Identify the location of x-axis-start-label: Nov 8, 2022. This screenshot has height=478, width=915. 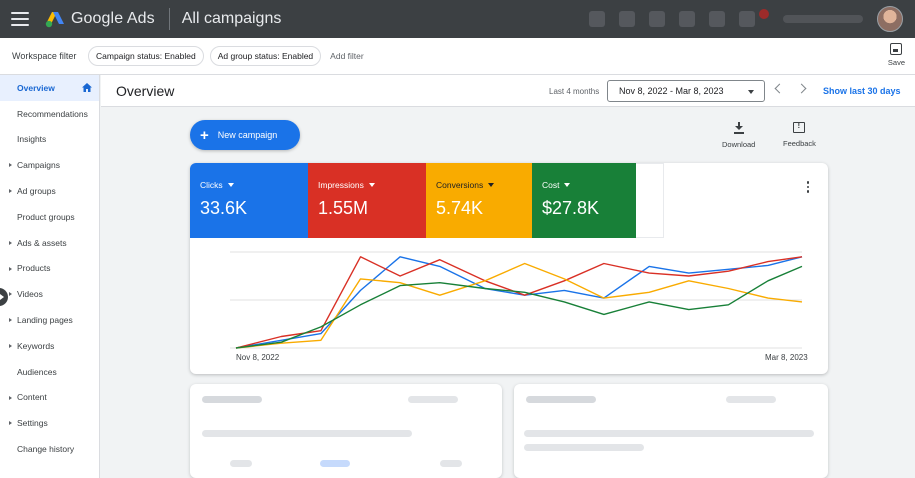
(258, 357).